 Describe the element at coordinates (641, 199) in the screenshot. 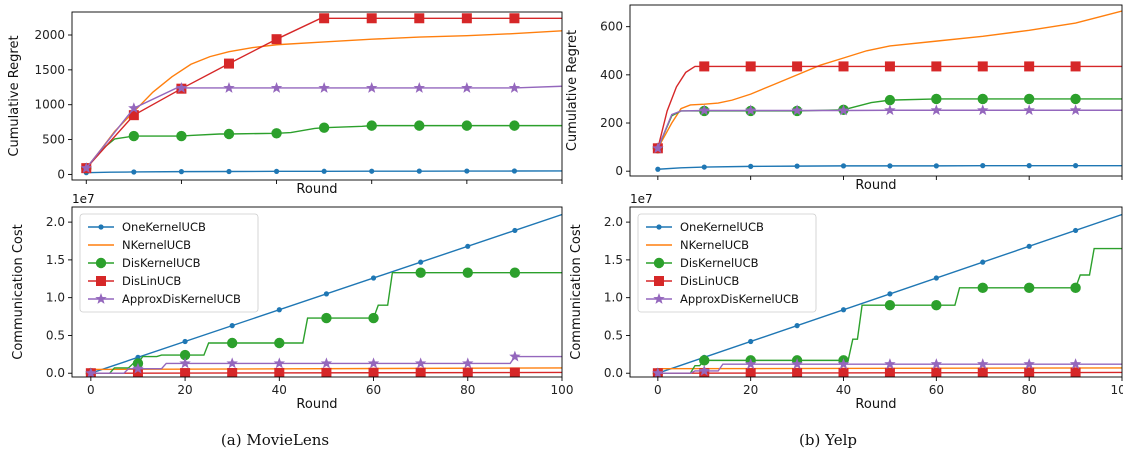

I see `y-axis-exponent: 1e7` at that location.